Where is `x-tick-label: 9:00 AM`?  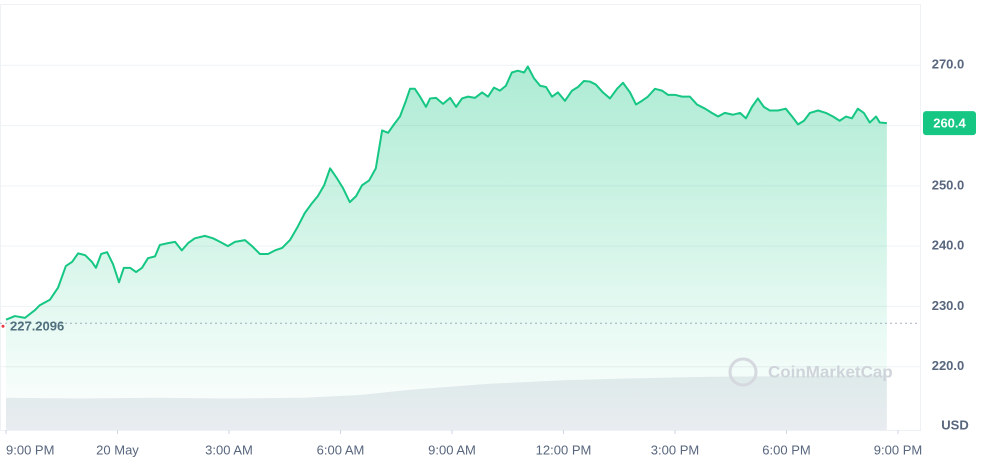
x-tick-label: 9:00 AM is located at coordinates (452, 449).